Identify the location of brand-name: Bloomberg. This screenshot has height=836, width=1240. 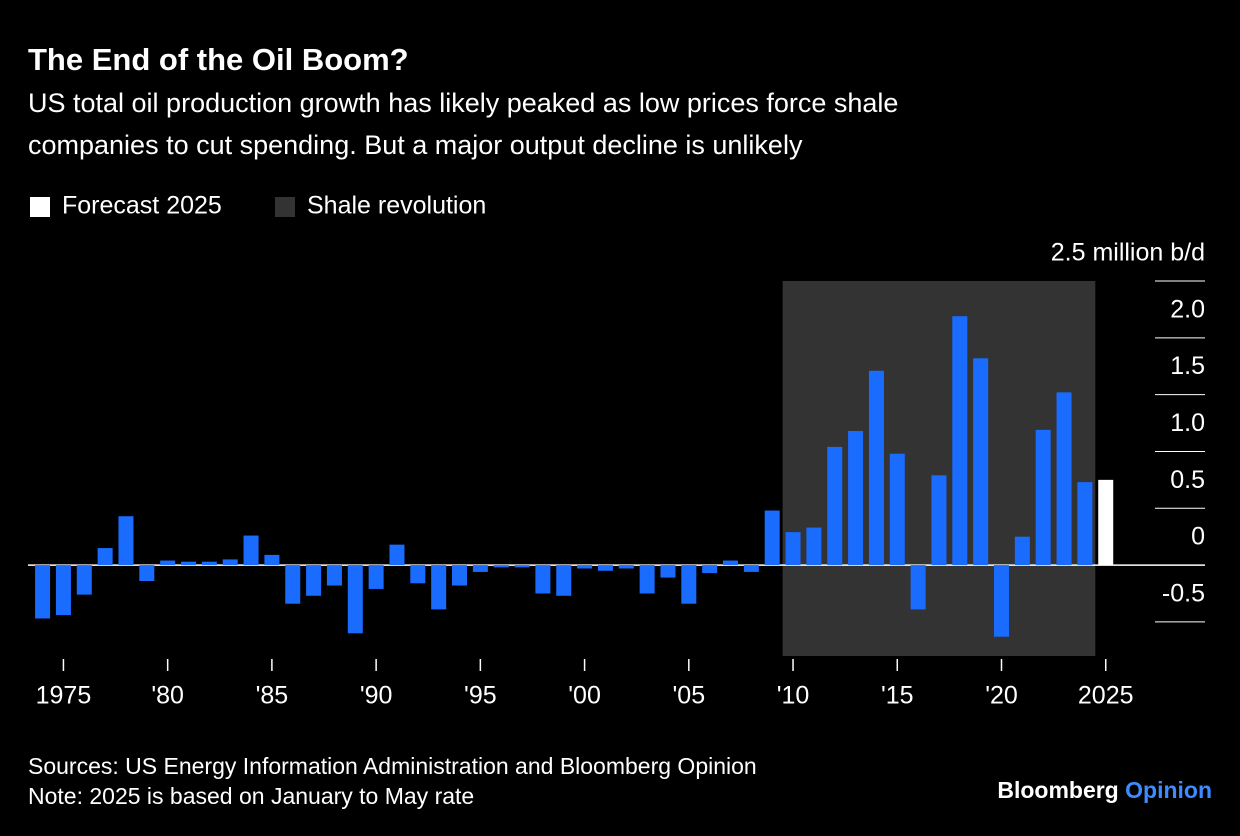
(1057, 790).